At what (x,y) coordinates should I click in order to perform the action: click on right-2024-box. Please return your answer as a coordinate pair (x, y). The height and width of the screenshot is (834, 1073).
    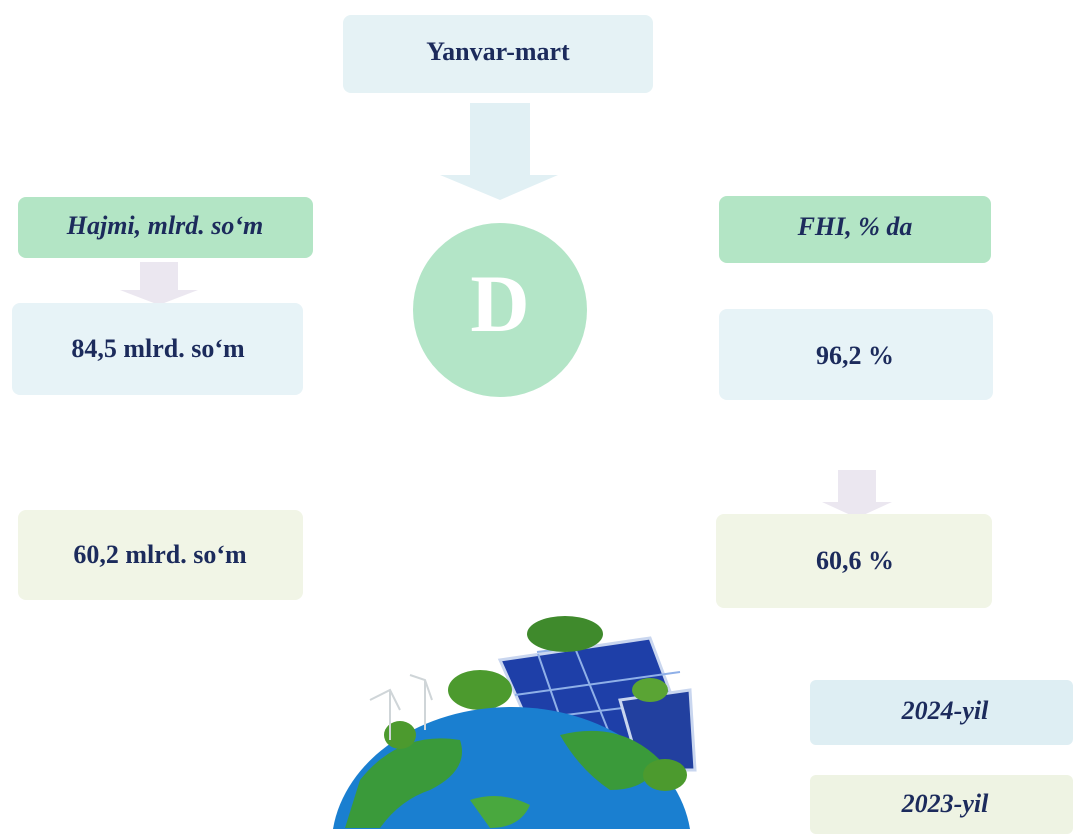
    Looking at the image, I should click on (856, 354).